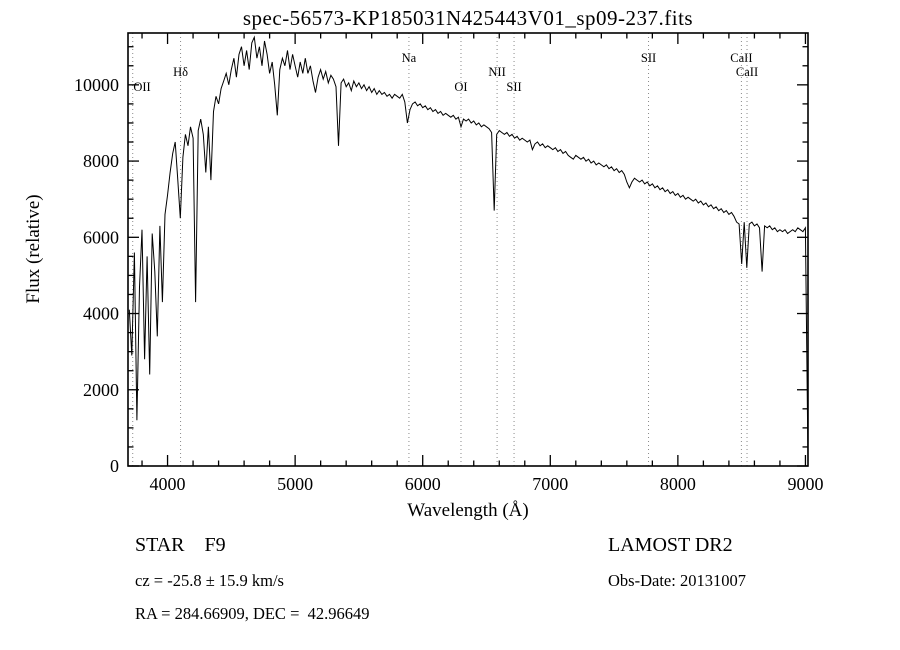 The height and width of the screenshot is (650, 900). What do you see at coordinates (468, 510) in the screenshot?
I see `x-axis-label: Wavelength (Å)` at bounding box center [468, 510].